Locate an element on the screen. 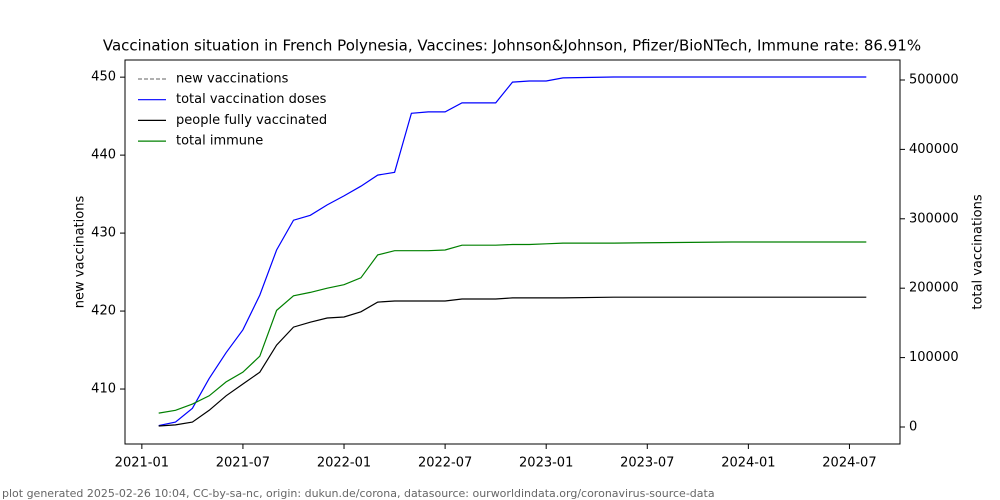  x-tick-label: 2022-07 is located at coordinates (445, 463).